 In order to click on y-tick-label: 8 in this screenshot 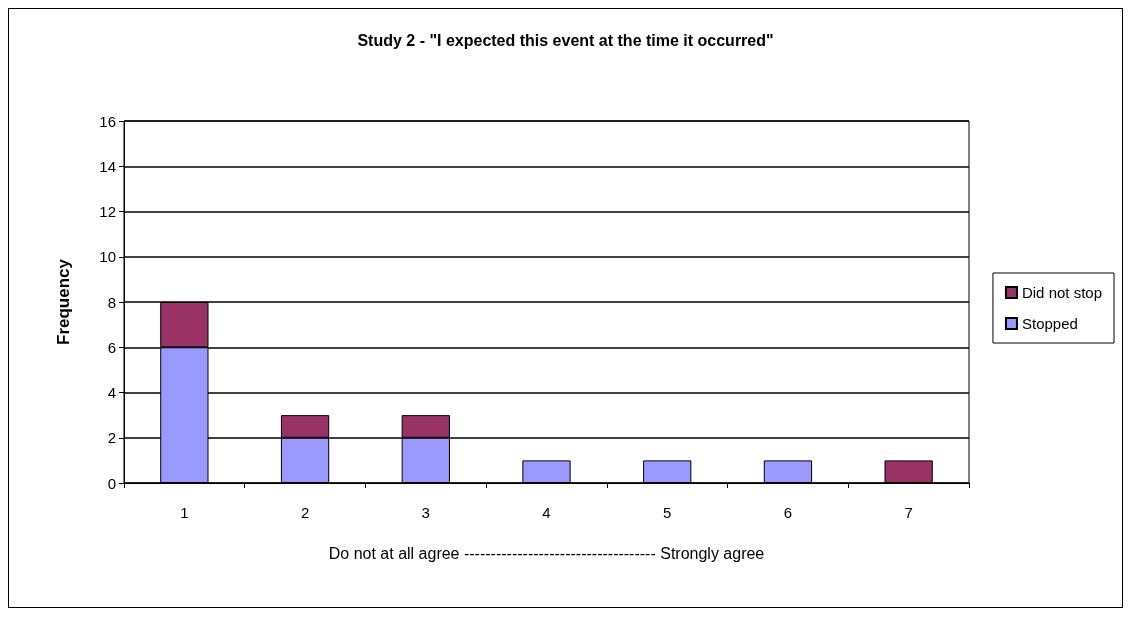, I will do `click(111, 302)`.